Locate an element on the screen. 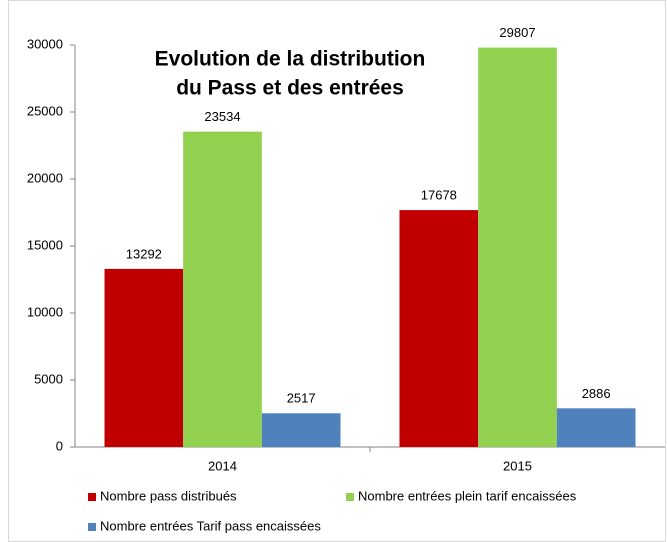 This screenshot has height=542, width=667. y-tick-label: 30000 is located at coordinates (45, 43).